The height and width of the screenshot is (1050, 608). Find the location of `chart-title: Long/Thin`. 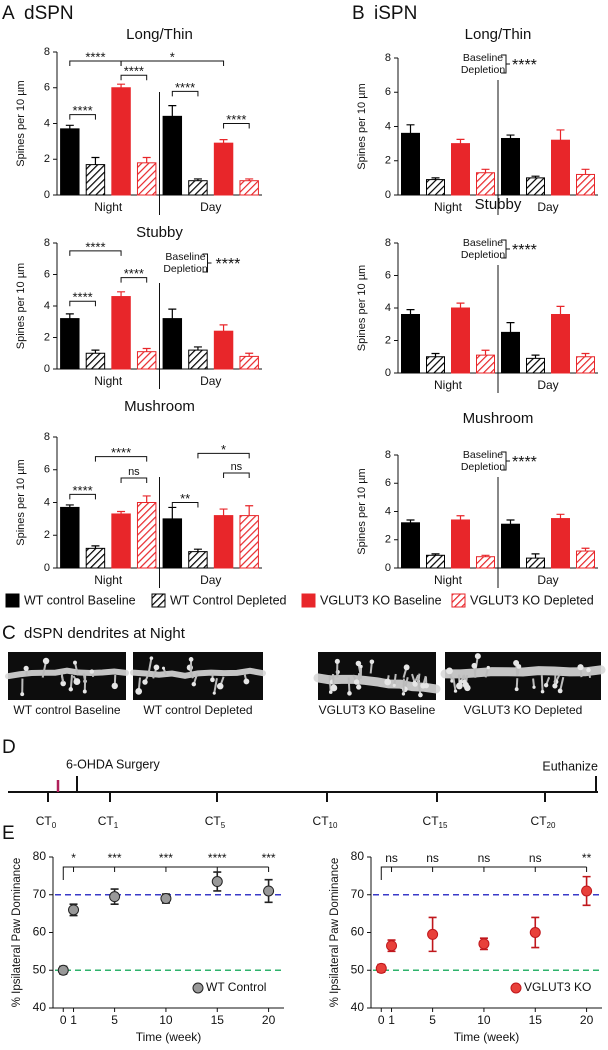

chart-title: Long/Thin is located at coordinates (498, 34).